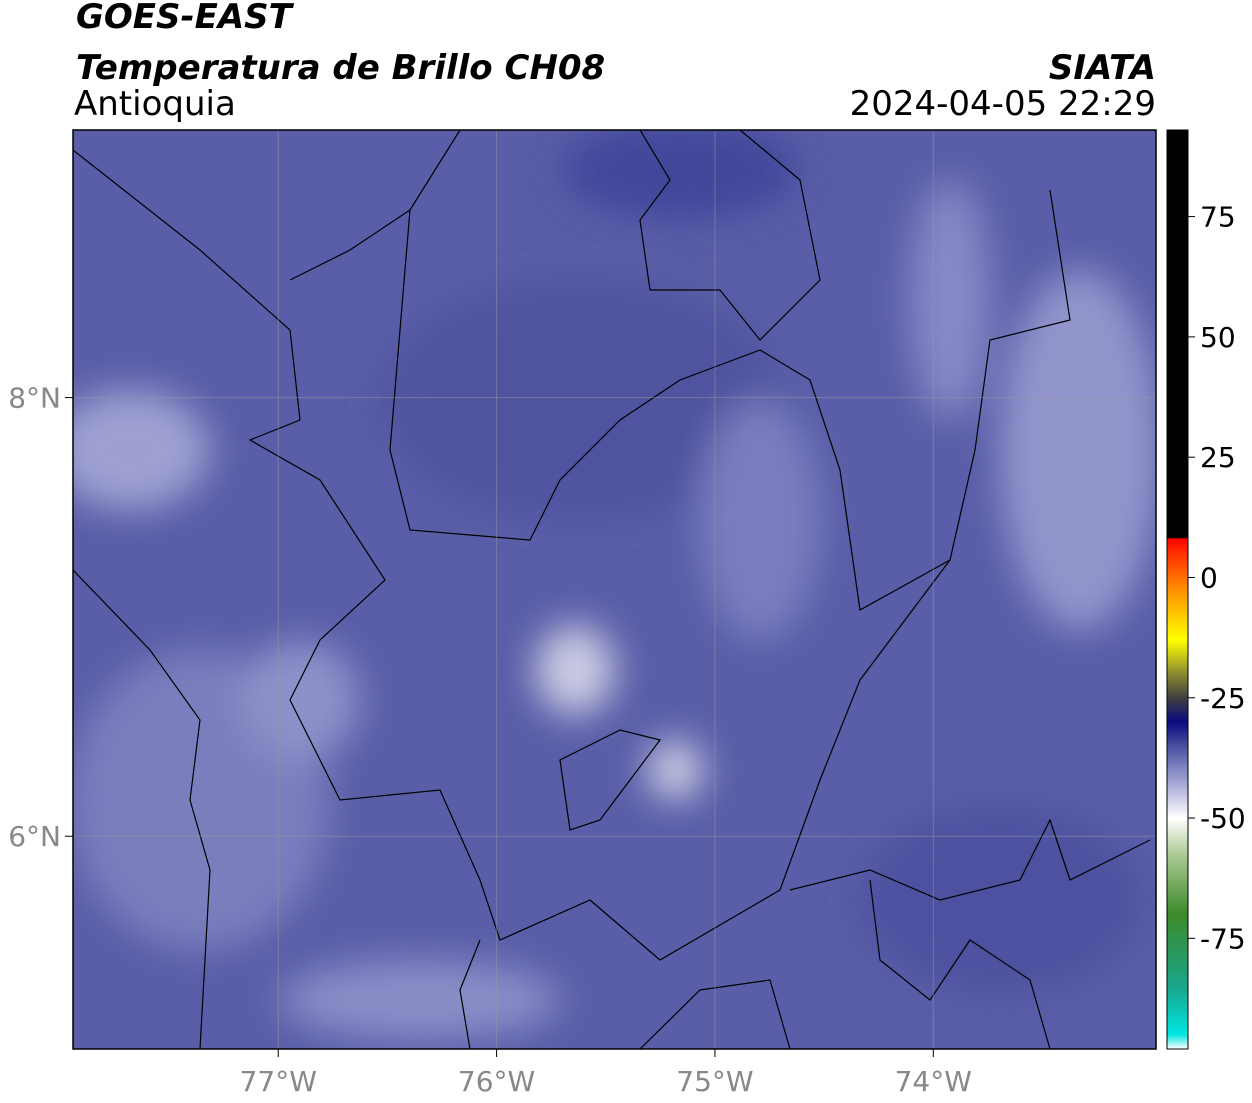  Describe the element at coordinates (185, 18) in the screenshot. I see `satellite: GOES-EAST` at that location.